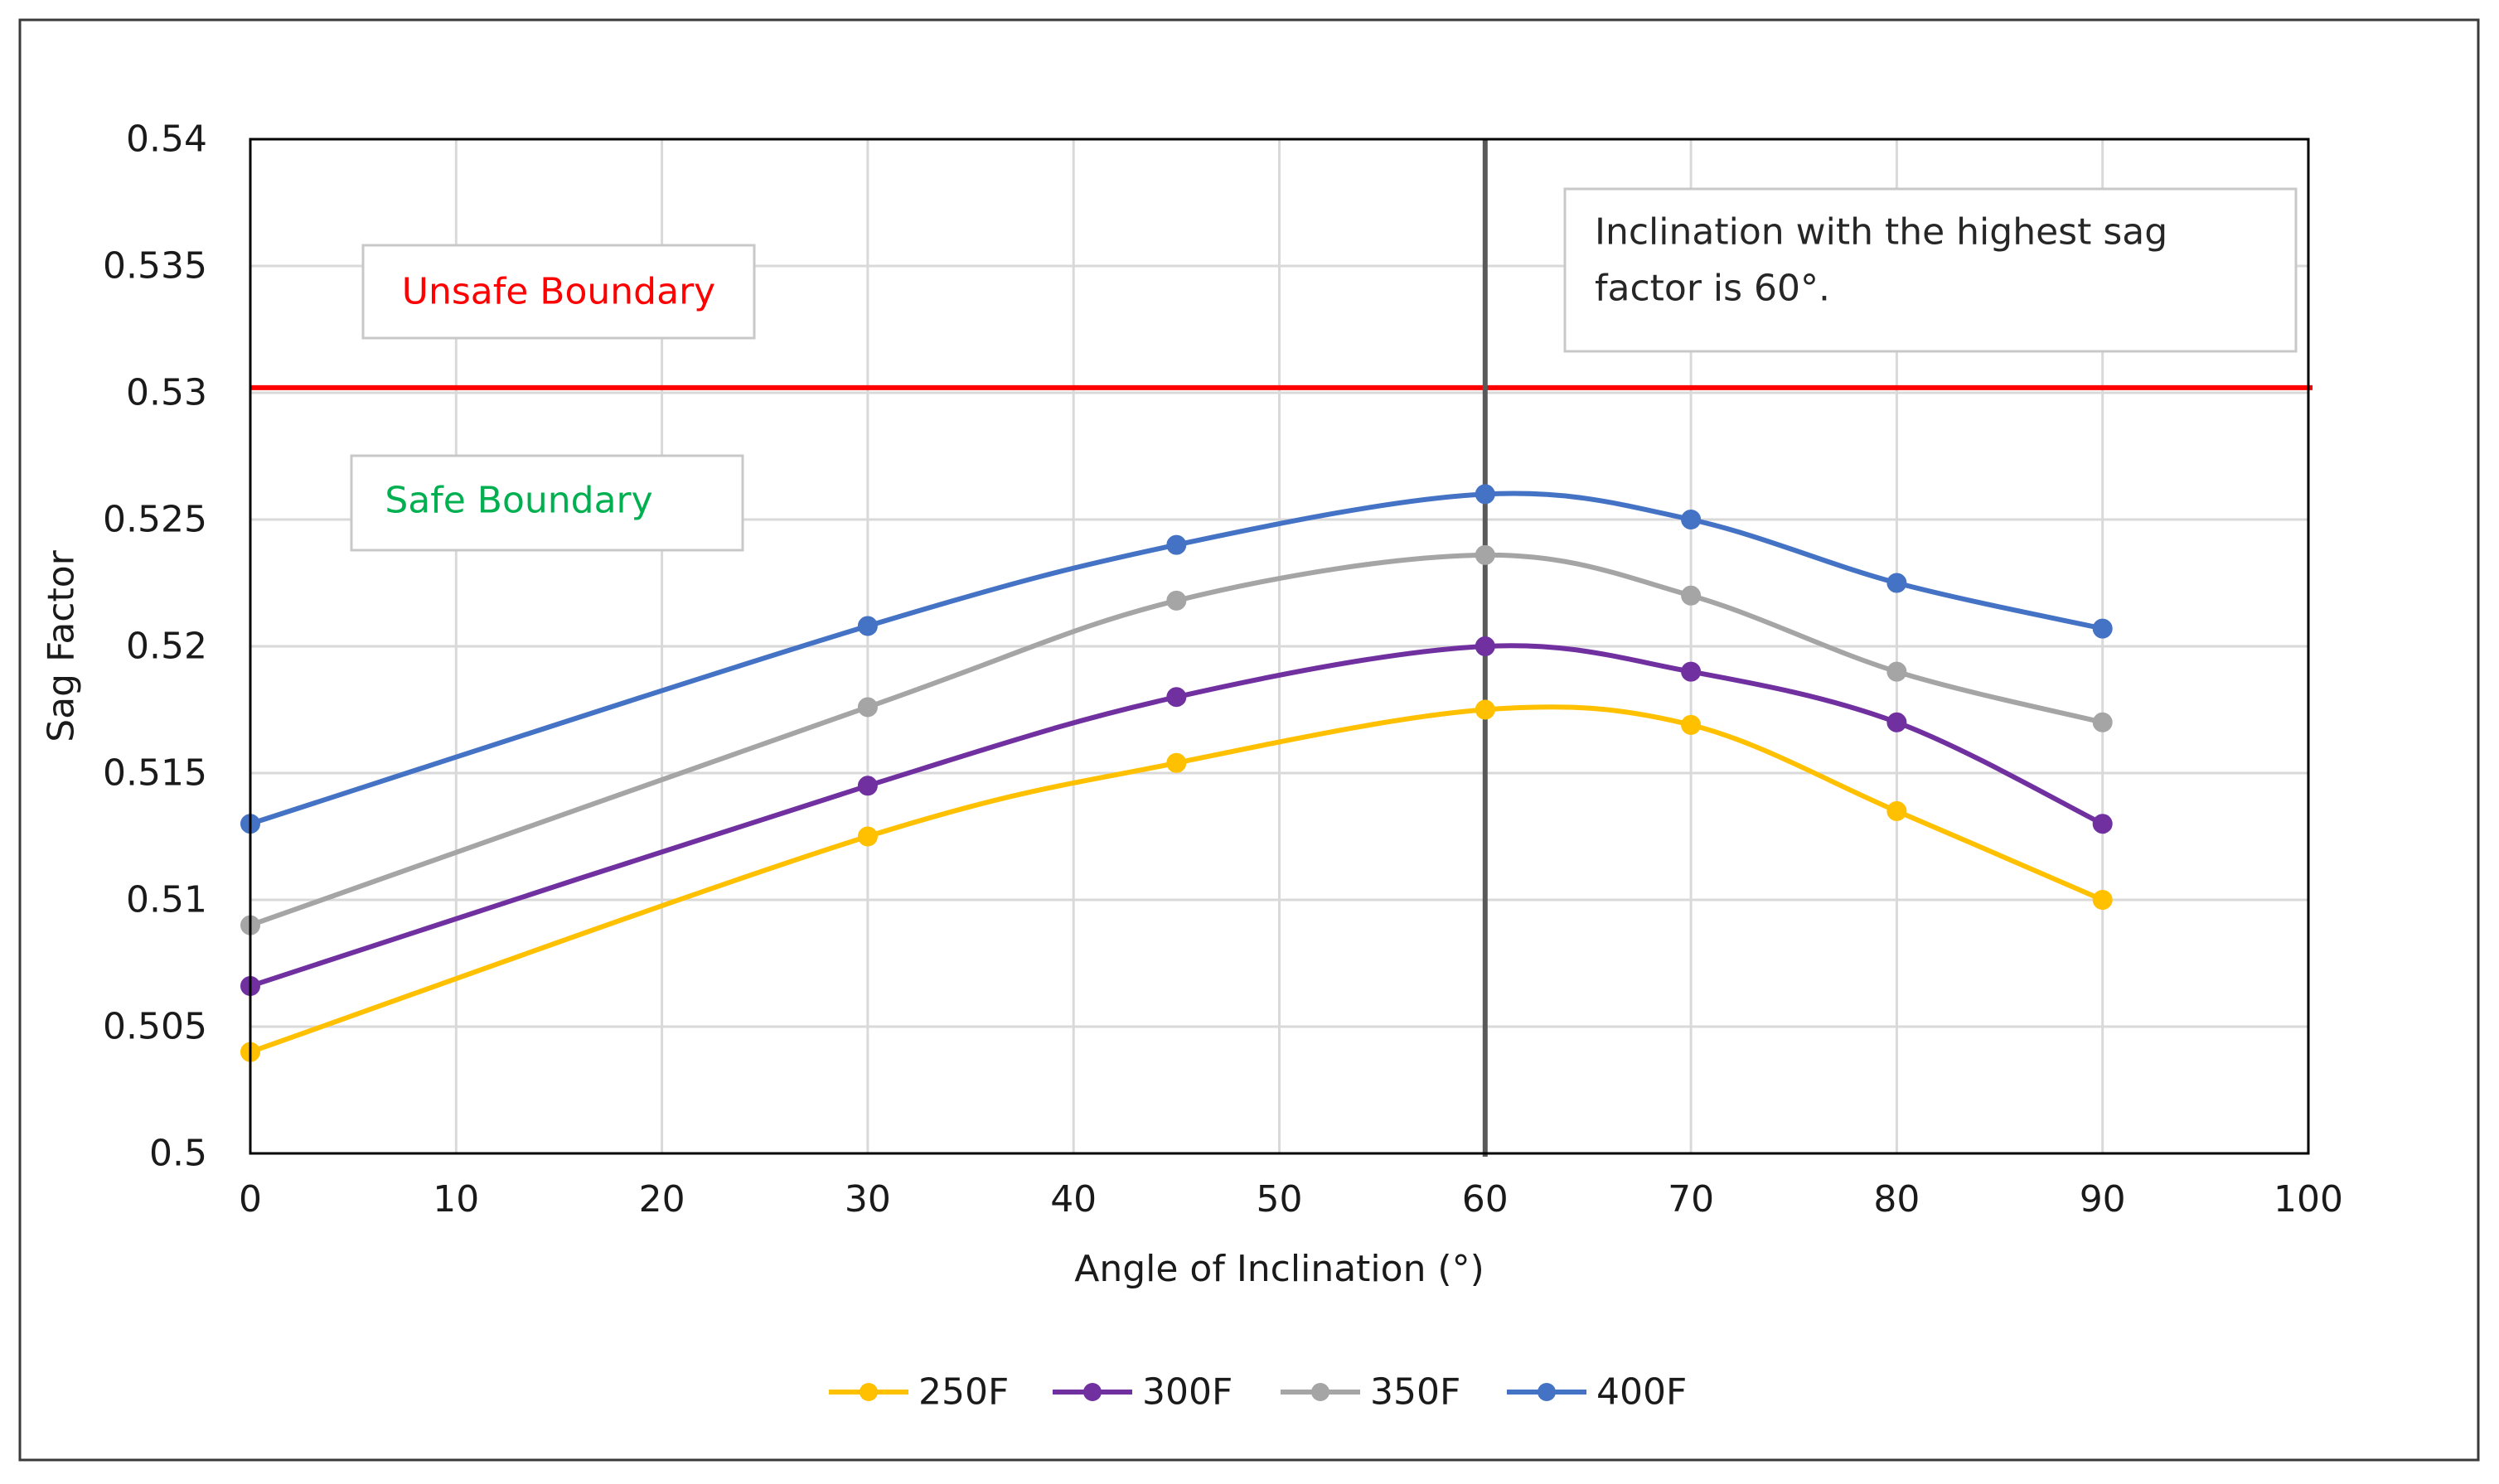 This screenshot has height=1484, width=2499. What do you see at coordinates (1485, 1199) in the screenshot?
I see `x-tick-label: 60` at bounding box center [1485, 1199].